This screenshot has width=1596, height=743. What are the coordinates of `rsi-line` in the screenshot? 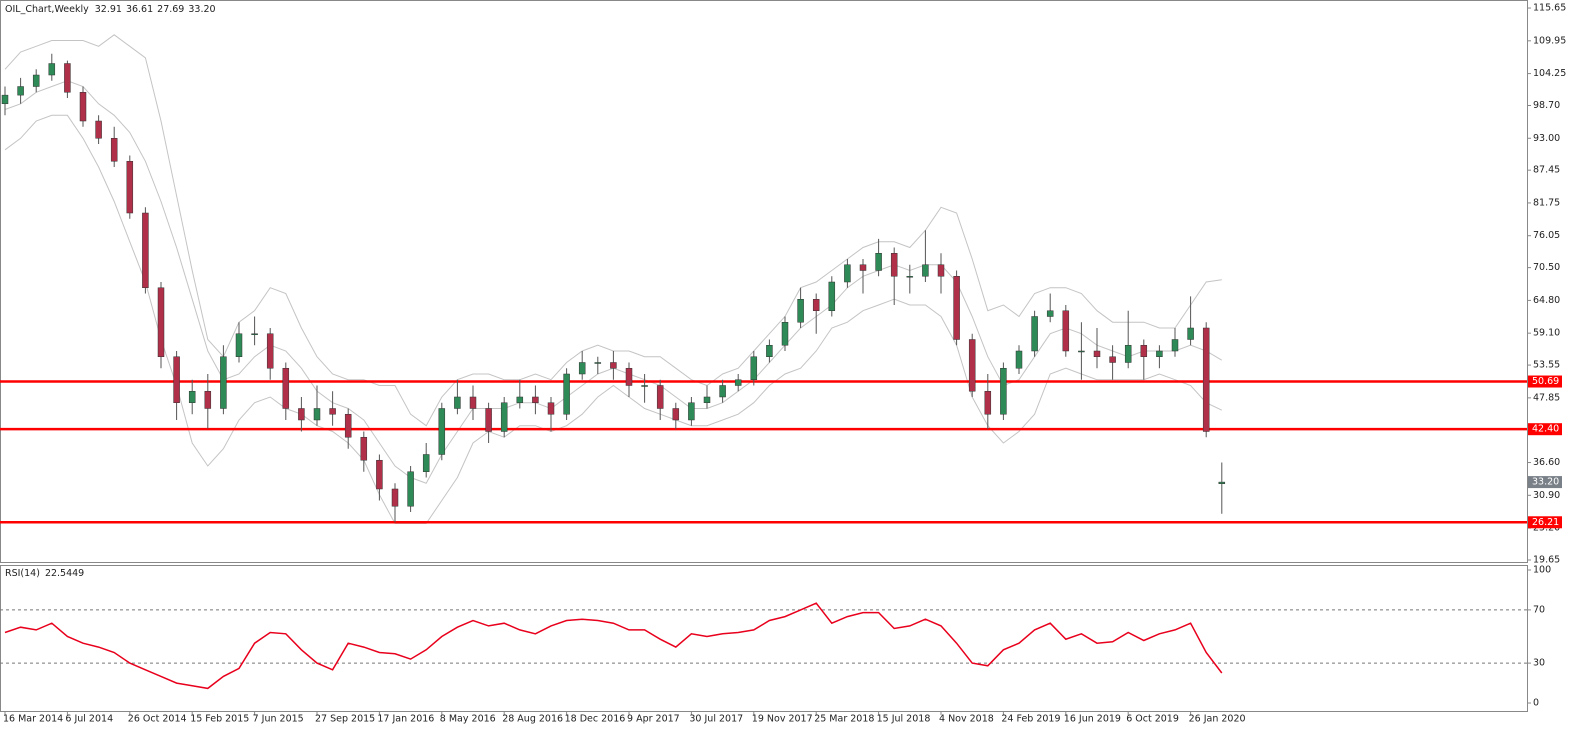 It's located at (613, 646).